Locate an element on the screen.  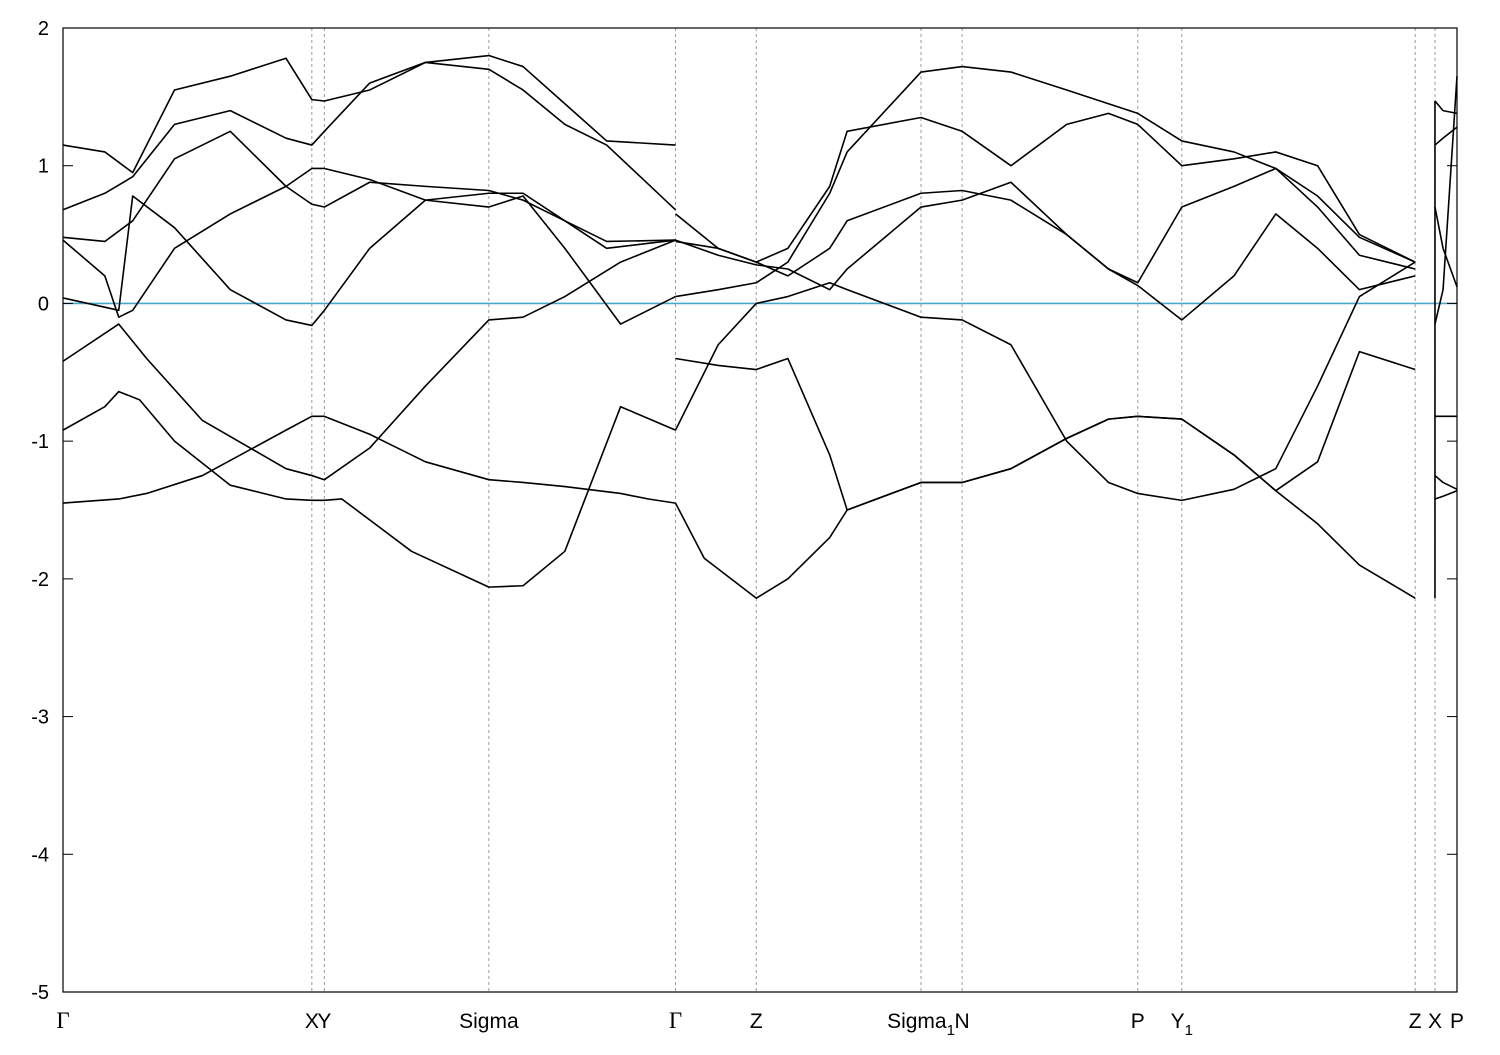
ytick-label: -2 is located at coordinates (40, 580).